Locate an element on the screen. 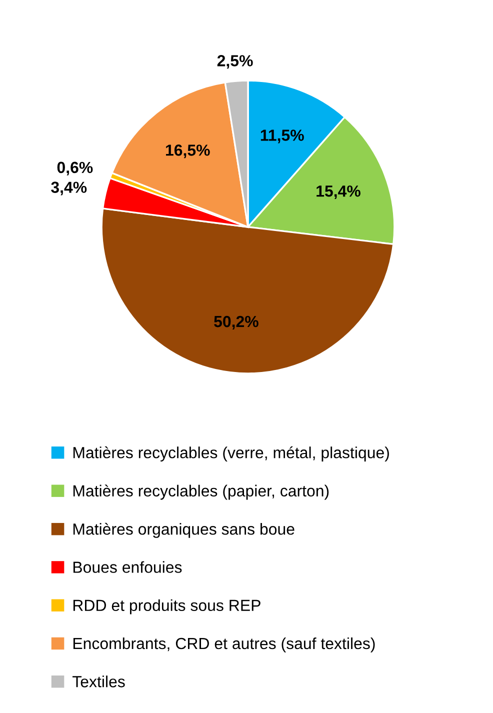  legend-label: Matières recyclables (papier, carton) is located at coordinates (201, 492).